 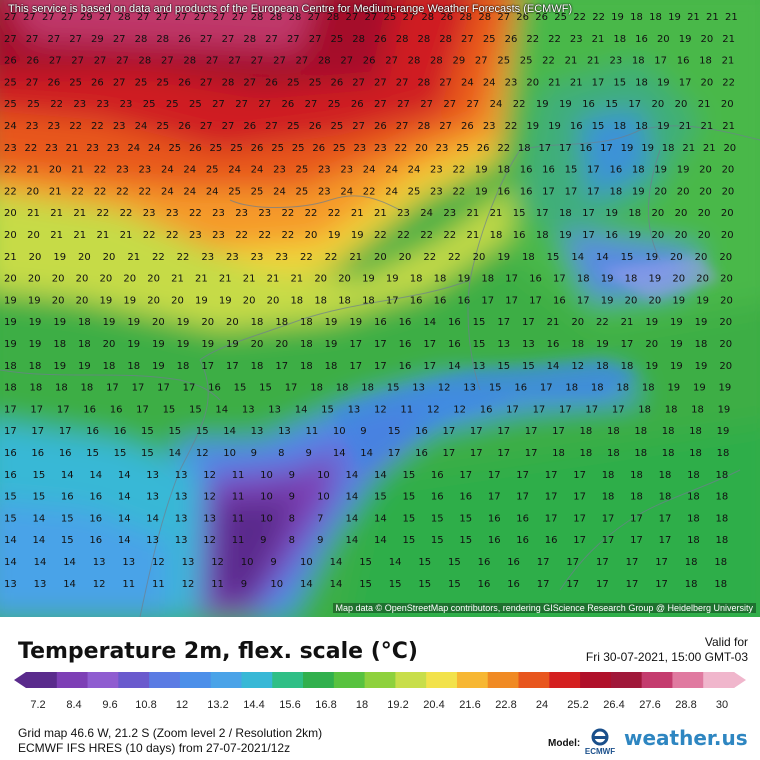 What do you see at coordinates (433, 705) in the screenshot?
I see `scale-tick-label: 20.4` at bounding box center [433, 705].